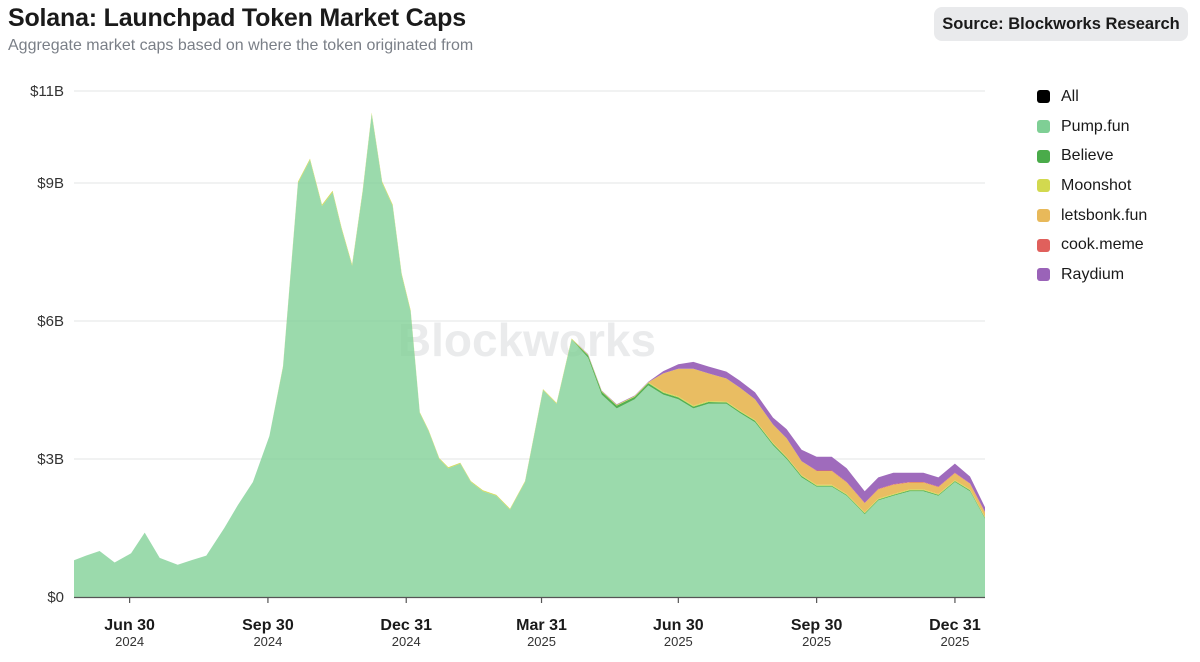 The height and width of the screenshot is (662, 1200). What do you see at coordinates (55, 597) in the screenshot?
I see `y-tick-label: $0` at bounding box center [55, 597].